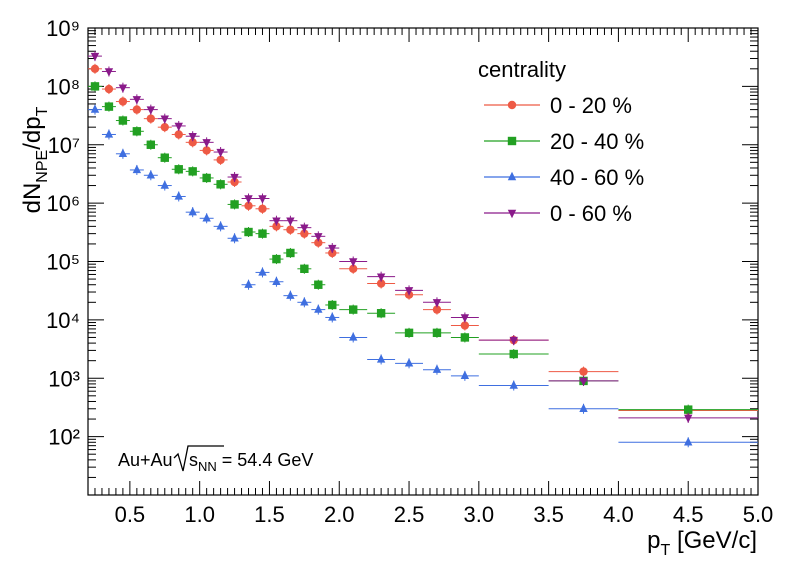  I want to click on x-tick-label: 3.0, so click(479, 514).